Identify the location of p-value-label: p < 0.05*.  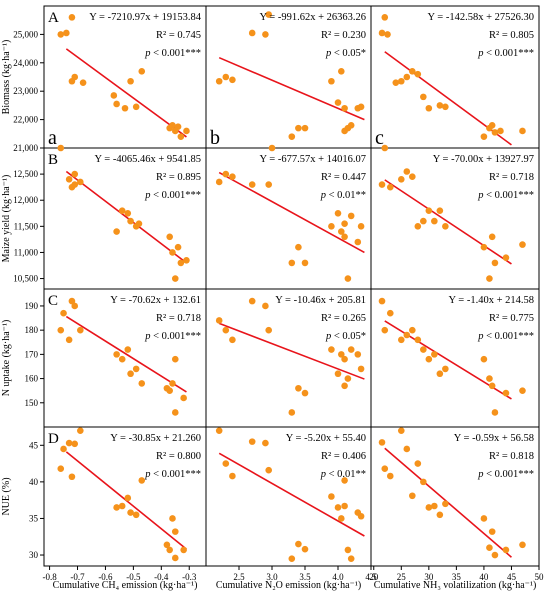
(345, 53).